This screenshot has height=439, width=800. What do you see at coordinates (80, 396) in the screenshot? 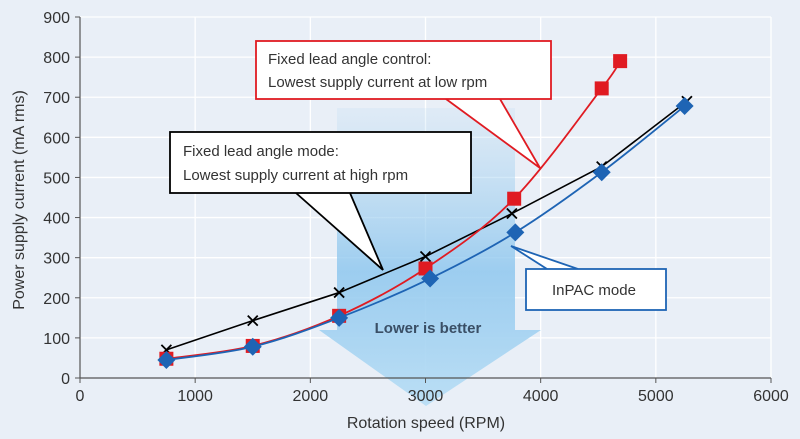
I see `x-tick-label: 0` at bounding box center [80, 396].